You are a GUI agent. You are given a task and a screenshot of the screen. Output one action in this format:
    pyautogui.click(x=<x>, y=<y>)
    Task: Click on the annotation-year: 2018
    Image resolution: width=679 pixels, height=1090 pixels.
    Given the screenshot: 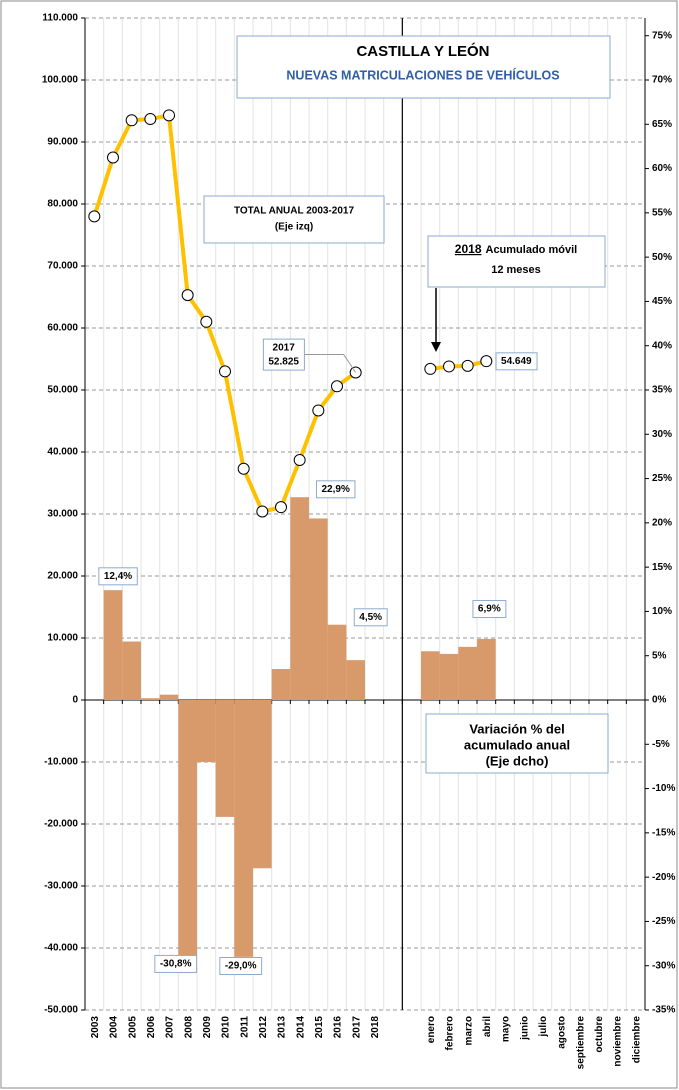 What is the action you would take?
    pyautogui.click(x=468, y=249)
    